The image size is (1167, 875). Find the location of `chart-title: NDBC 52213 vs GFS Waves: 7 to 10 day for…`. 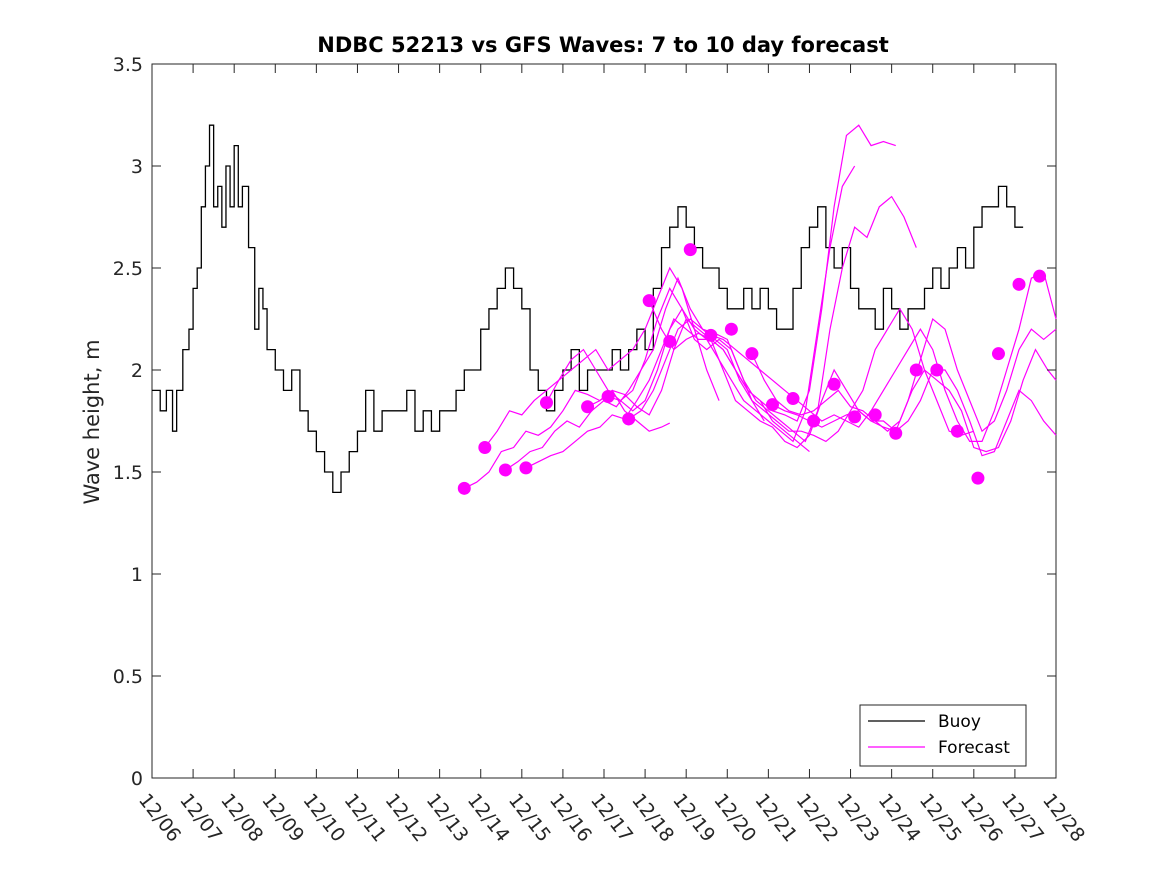

chart-title: NDBC 52213 vs GFS Waves: 7 to 10 day for… is located at coordinates (602, 45).